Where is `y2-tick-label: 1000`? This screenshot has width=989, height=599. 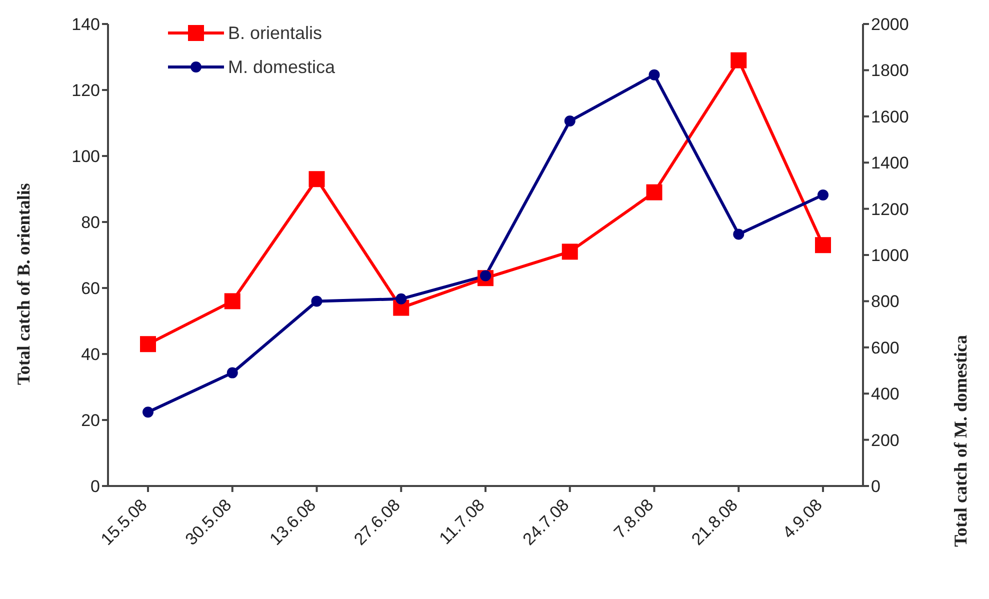
y2-tick-label: 1000 is located at coordinates (890, 256).